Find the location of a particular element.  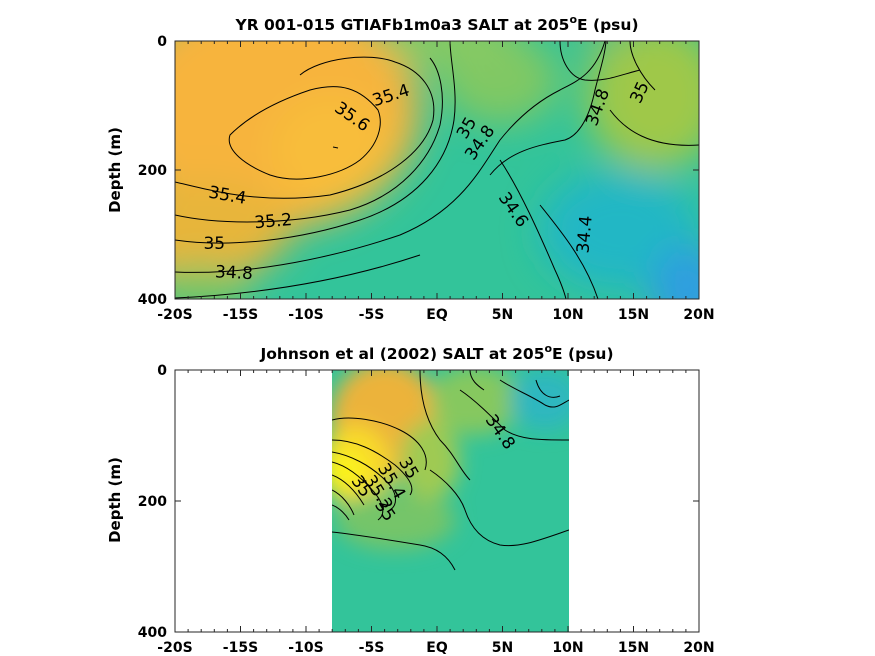

contour-label: 35.2 is located at coordinates (273, 221).